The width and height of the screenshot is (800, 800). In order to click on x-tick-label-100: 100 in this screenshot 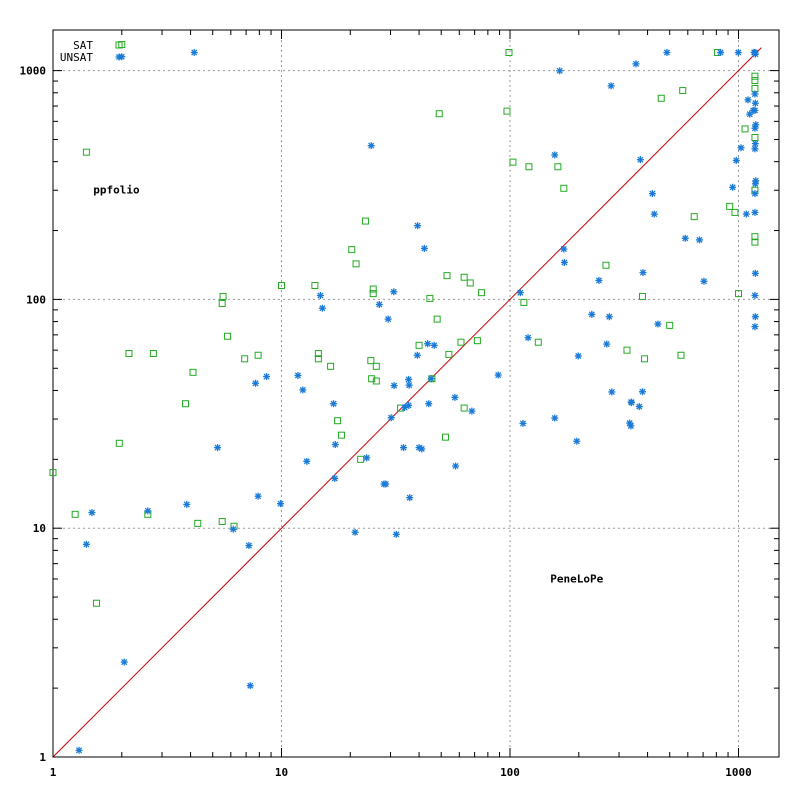, I will do `click(510, 772)`.